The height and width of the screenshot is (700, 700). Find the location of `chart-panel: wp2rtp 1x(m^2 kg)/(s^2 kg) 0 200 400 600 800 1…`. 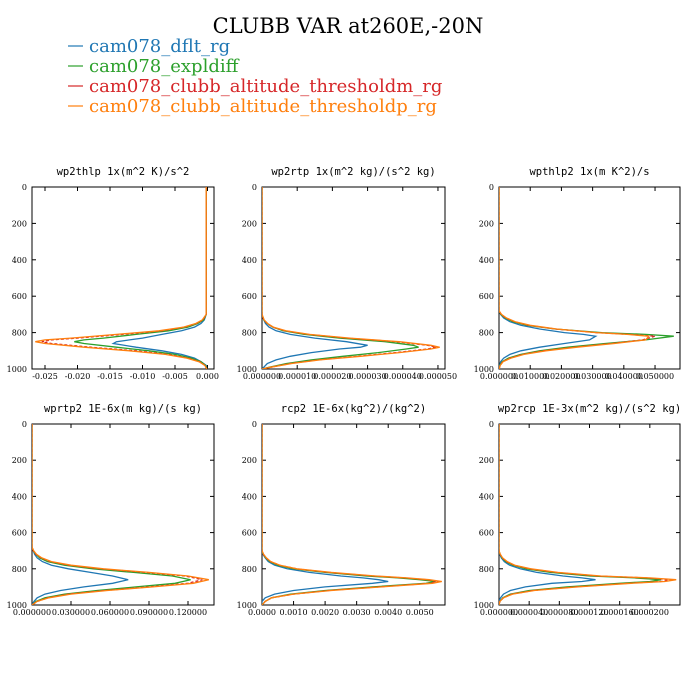

chart-panel: wp2rtp 1x(m^2 kg)/(s^2 kg) 0 200 400 600 800 1… is located at coordinates (347, 273).